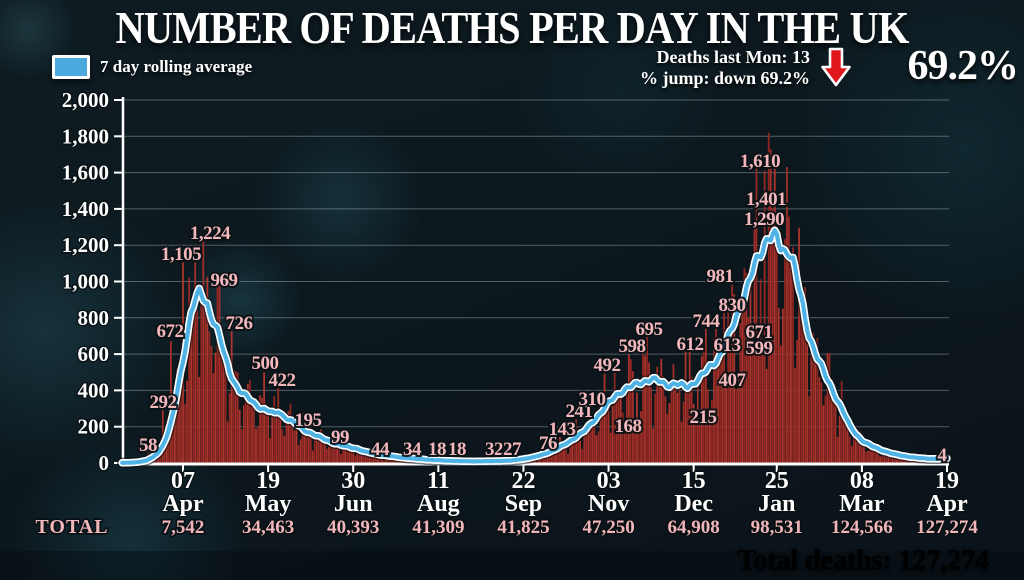 Image resolution: width=1024 pixels, height=580 pixels. I want to click on x-tick-month: Jan, so click(776, 504).